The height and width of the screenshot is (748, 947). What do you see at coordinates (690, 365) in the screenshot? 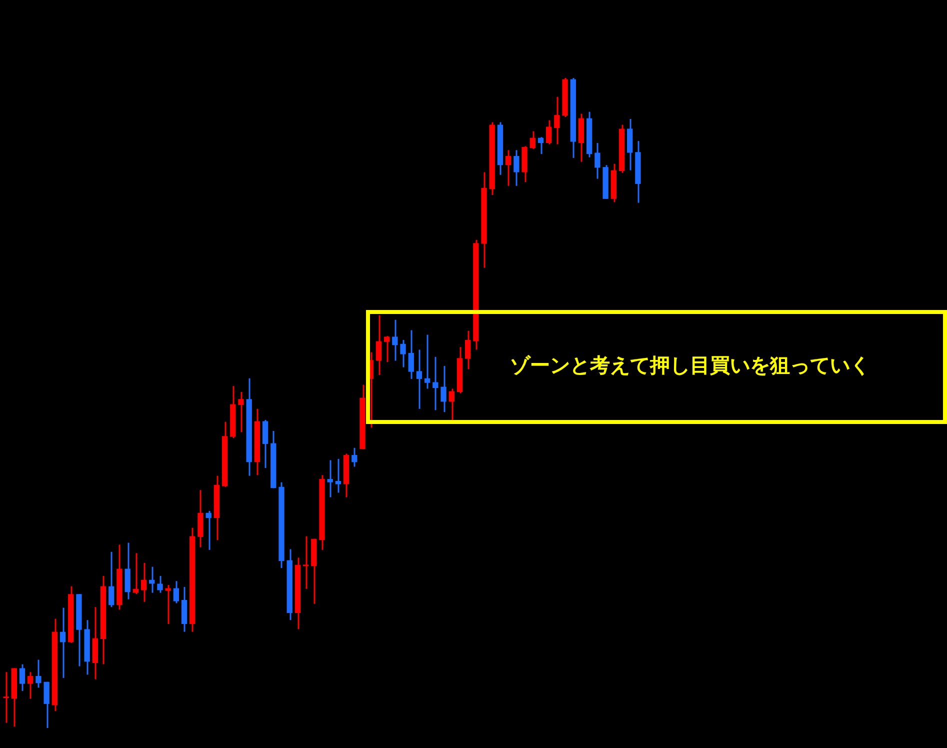
I see `annotation: ゾーンと考えて押し目買いを狙っていく` at bounding box center [690, 365].